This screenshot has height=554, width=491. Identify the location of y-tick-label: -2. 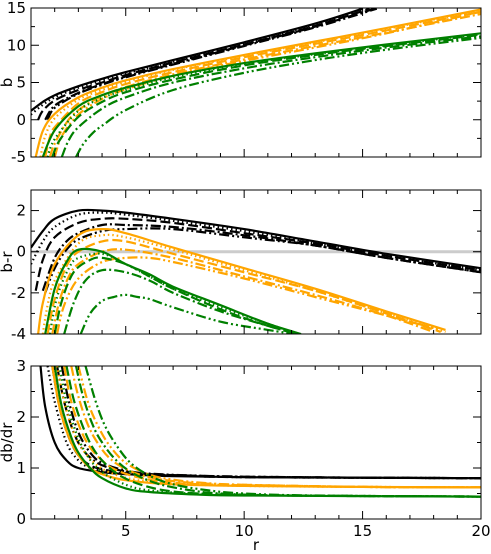
(18, 293).